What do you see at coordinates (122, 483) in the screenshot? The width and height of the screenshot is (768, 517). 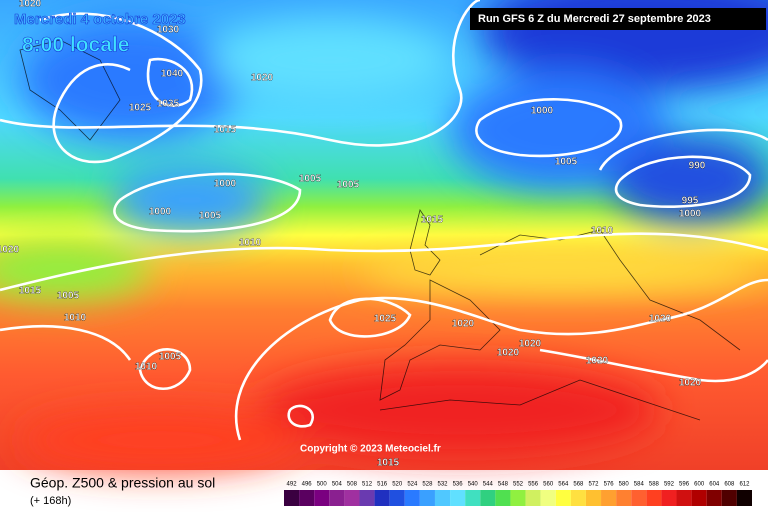 I see `footer-title: Géop. Z500 & pression au sol` at bounding box center [122, 483].